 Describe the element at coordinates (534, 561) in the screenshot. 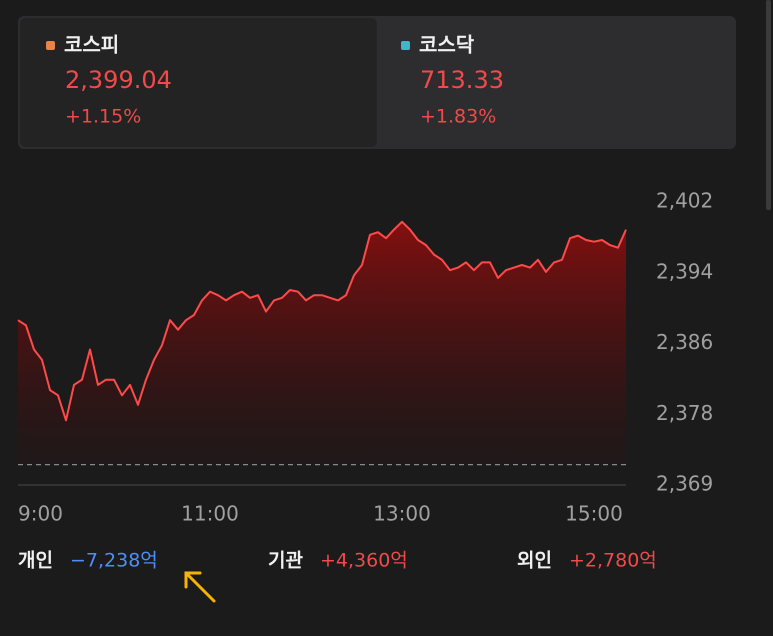

I see `investor-name: 외인` at that location.